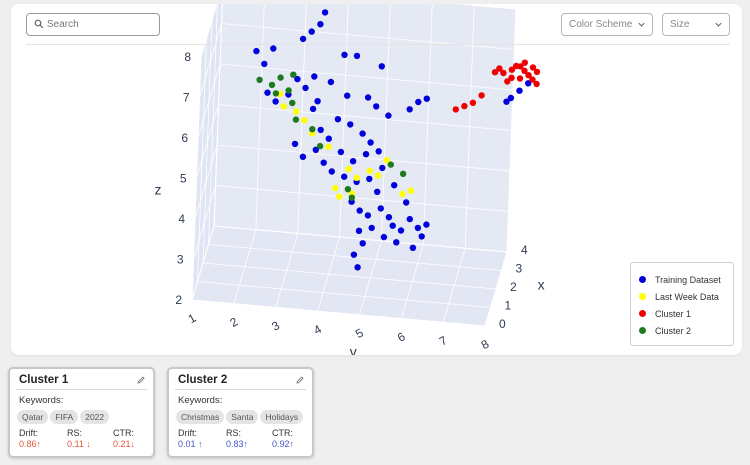 The height and width of the screenshot is (465, 750). I want to click on keyword-chip: Qatar, so click(33, 417).